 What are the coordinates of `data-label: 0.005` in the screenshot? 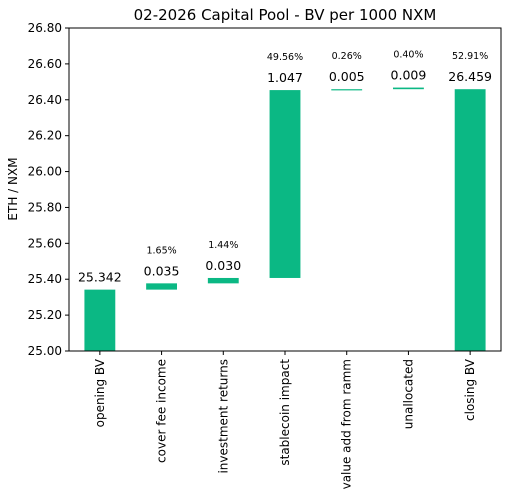 It's located at (347, 76).